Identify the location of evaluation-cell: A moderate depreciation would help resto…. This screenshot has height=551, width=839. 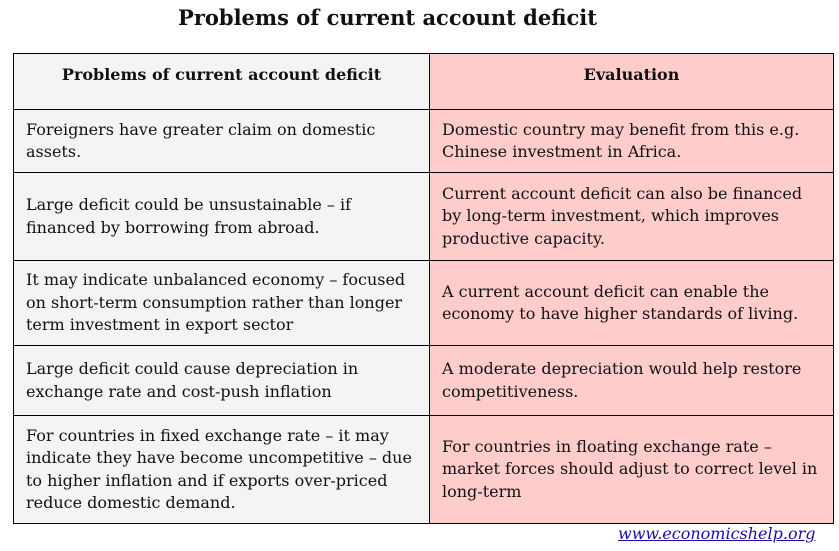
(631, 380).